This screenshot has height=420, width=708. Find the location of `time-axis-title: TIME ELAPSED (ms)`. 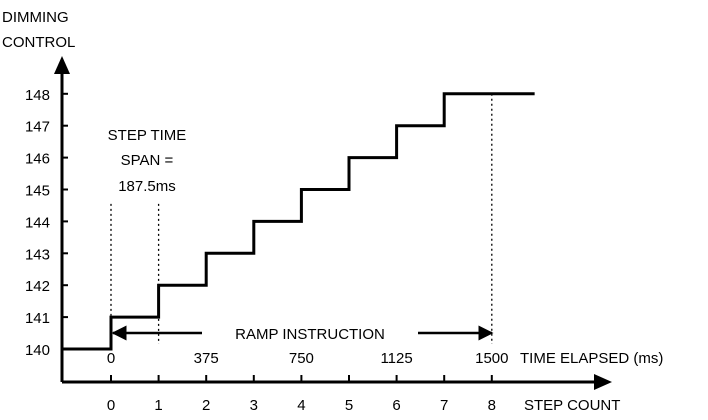

time-axis-title: TIME ELAPSED (ms) is located at coordinates (591, 358).